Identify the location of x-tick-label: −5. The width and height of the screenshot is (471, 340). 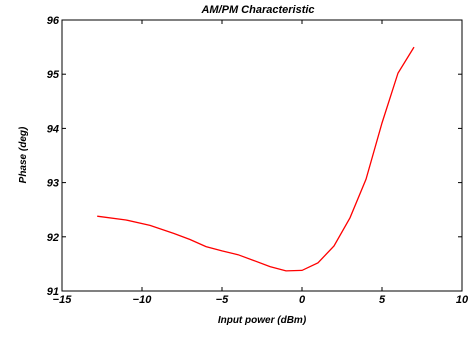
(222, 300).